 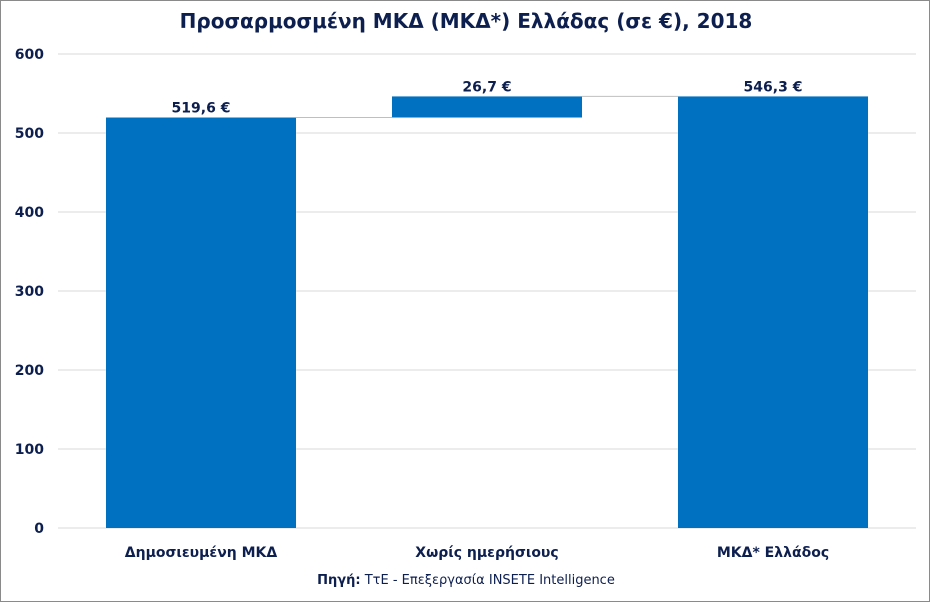 I want to click on y-tick-label: 300, so click(x=29, y=292).